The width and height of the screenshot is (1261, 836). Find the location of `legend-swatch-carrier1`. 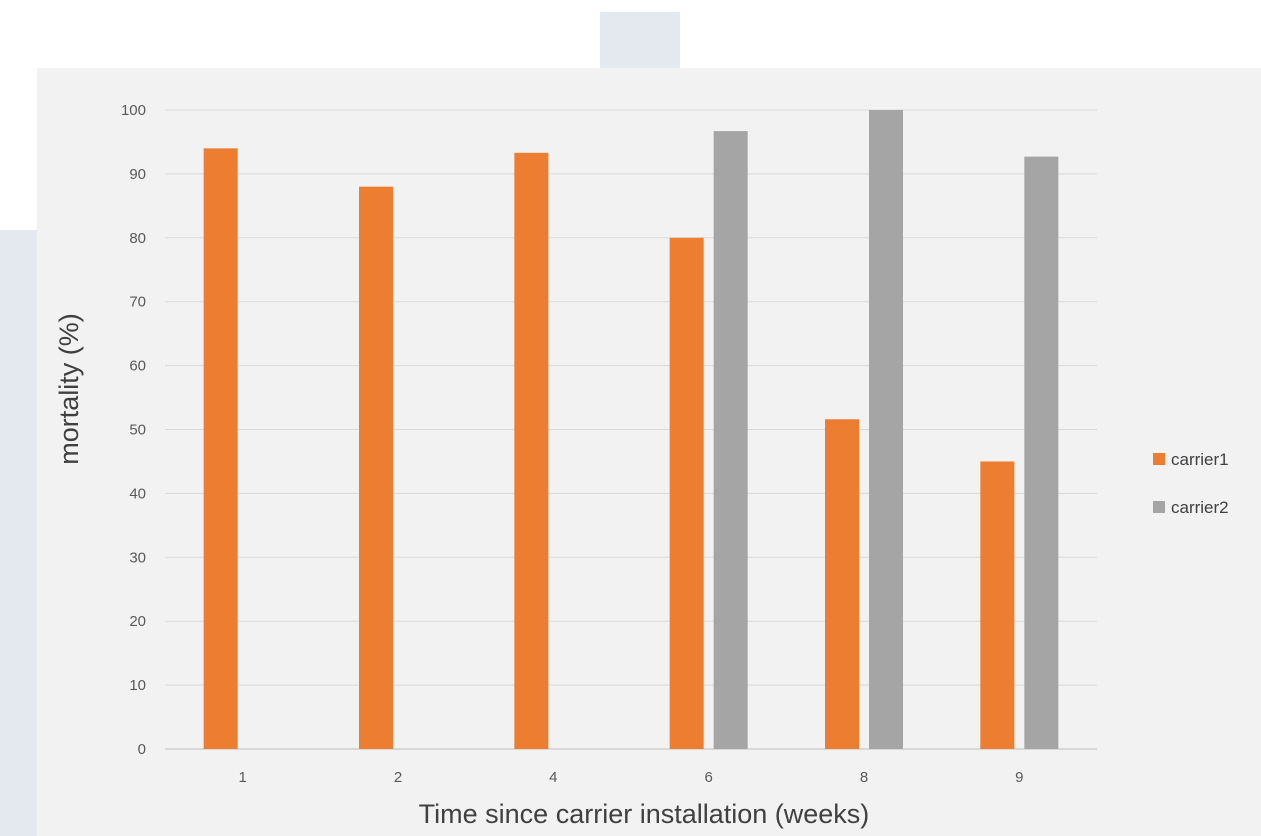

legend-swatch-carrier1 is located at coordinates (1159, 459).